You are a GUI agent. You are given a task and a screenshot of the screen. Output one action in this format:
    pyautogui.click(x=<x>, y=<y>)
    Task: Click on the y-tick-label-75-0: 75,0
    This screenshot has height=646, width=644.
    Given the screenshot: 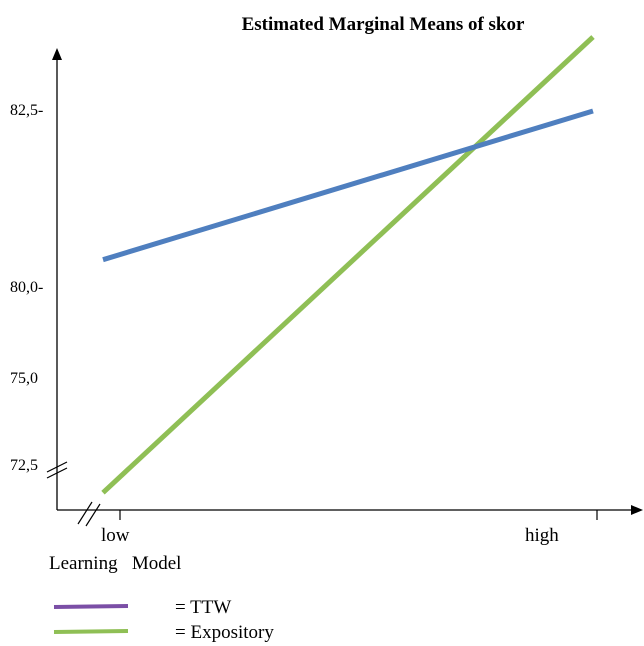 What is the action you would take?
    pyautogui.click(x=24, y=378)
    